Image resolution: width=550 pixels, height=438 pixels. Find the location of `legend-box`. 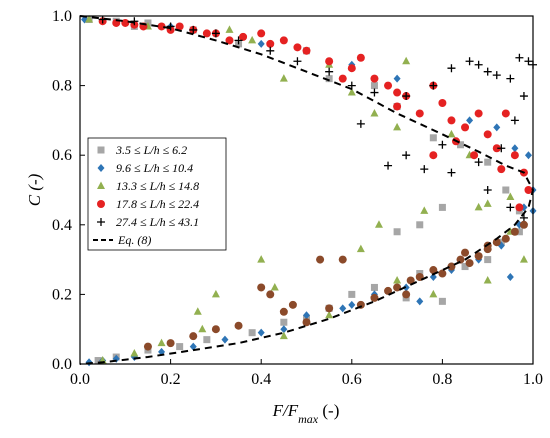

legend-box is located at coordinates (157, 194).